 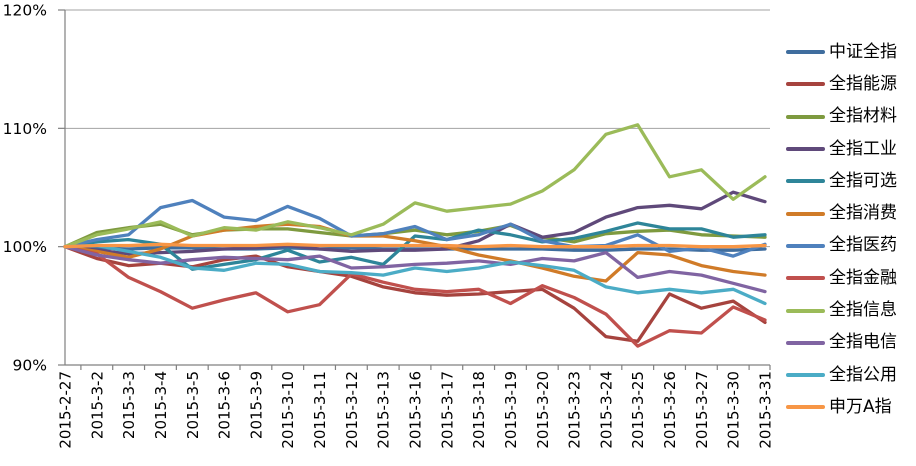 I want to click on legend-label: 申万A指, so click(x=860, y=406).